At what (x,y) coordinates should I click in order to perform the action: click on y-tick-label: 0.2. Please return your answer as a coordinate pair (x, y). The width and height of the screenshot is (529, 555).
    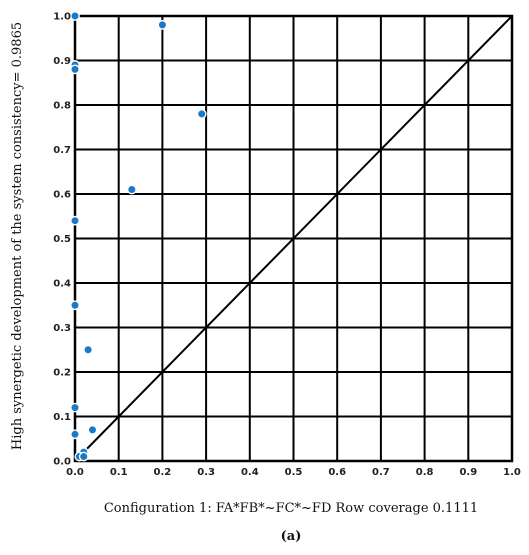
    Looking at the image, I should click on (62, 373).